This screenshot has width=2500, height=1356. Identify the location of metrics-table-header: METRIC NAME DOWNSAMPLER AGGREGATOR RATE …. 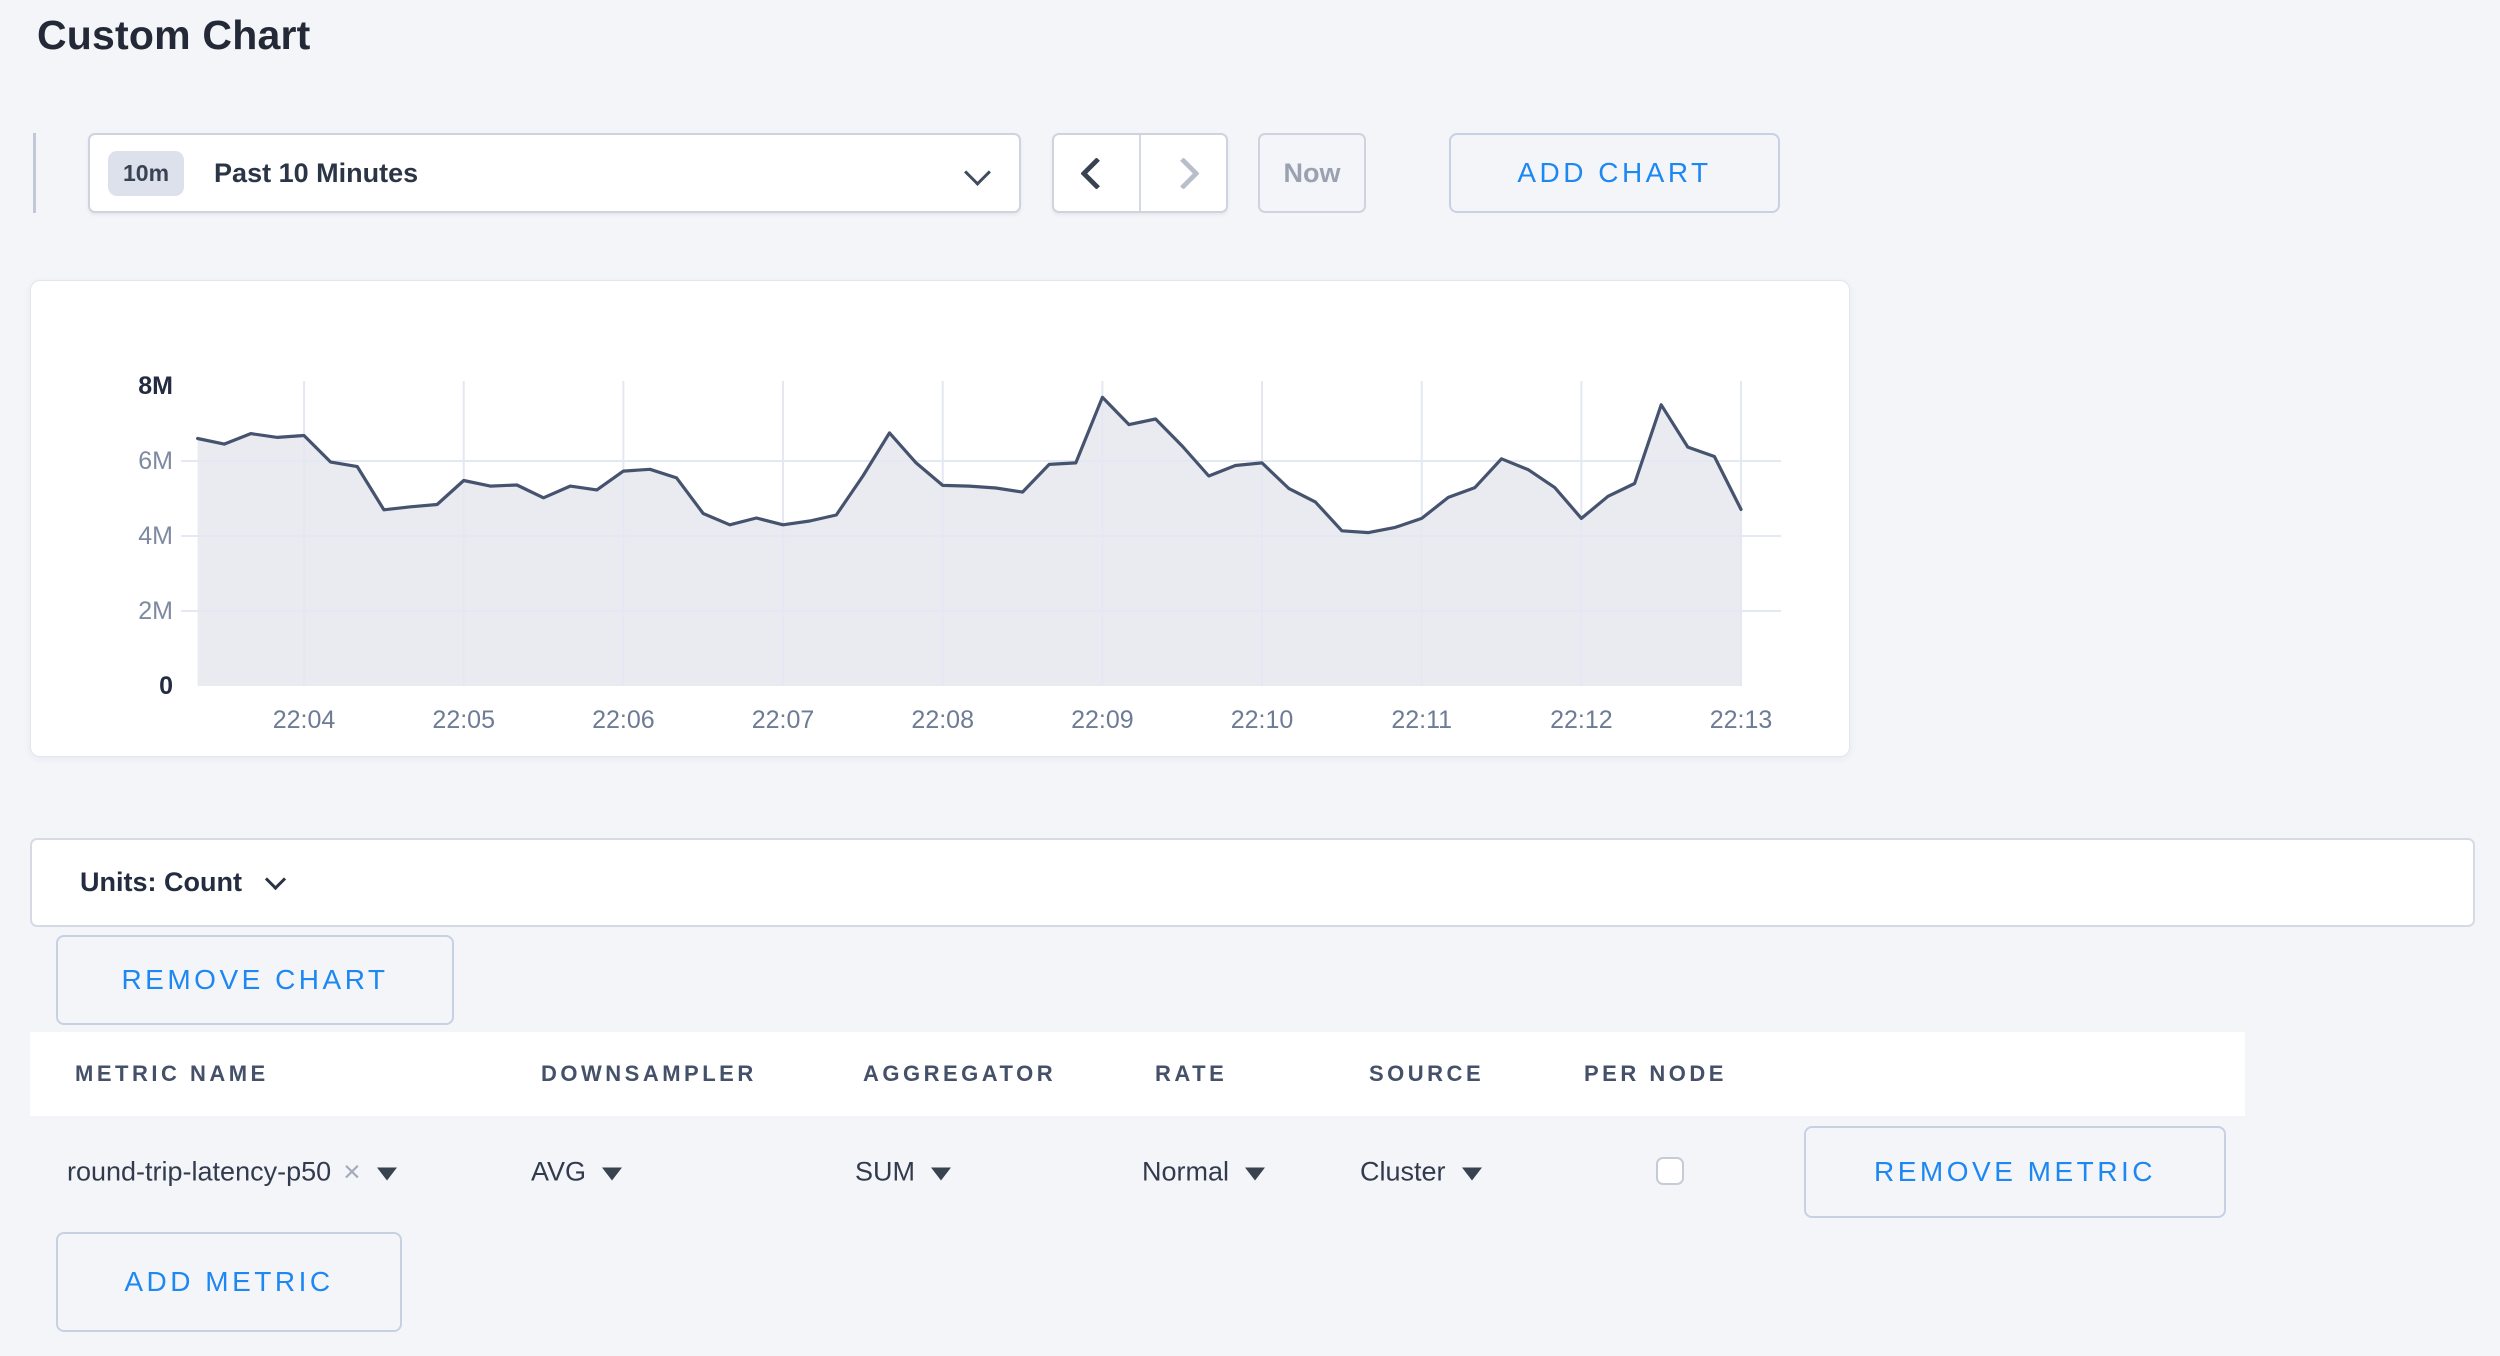
(1137, 1074).